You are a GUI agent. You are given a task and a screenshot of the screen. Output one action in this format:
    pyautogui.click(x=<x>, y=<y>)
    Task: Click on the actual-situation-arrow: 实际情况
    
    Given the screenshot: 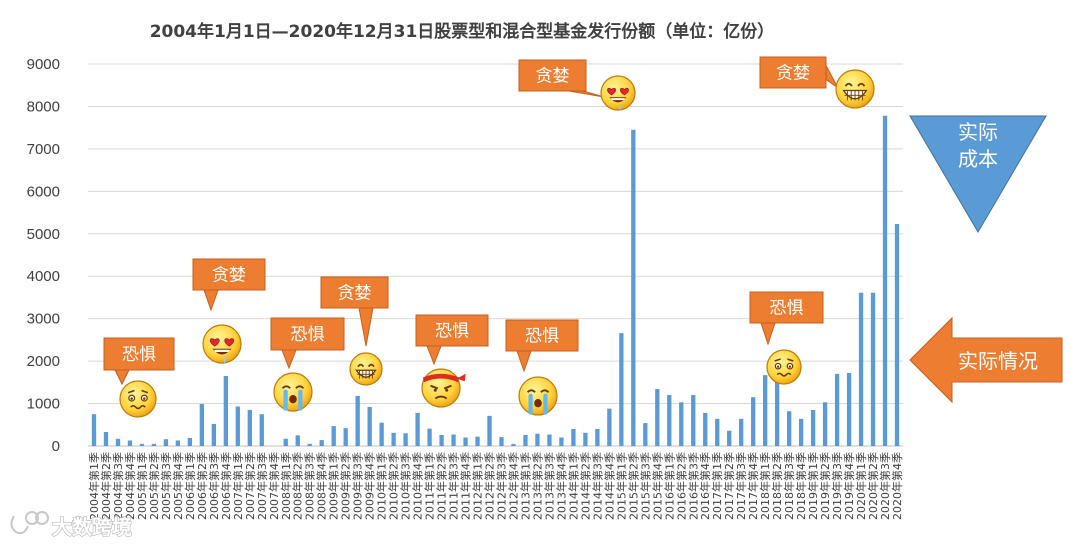 What is the action you would take?
    pyautogui.click(x=986, y=360)
    